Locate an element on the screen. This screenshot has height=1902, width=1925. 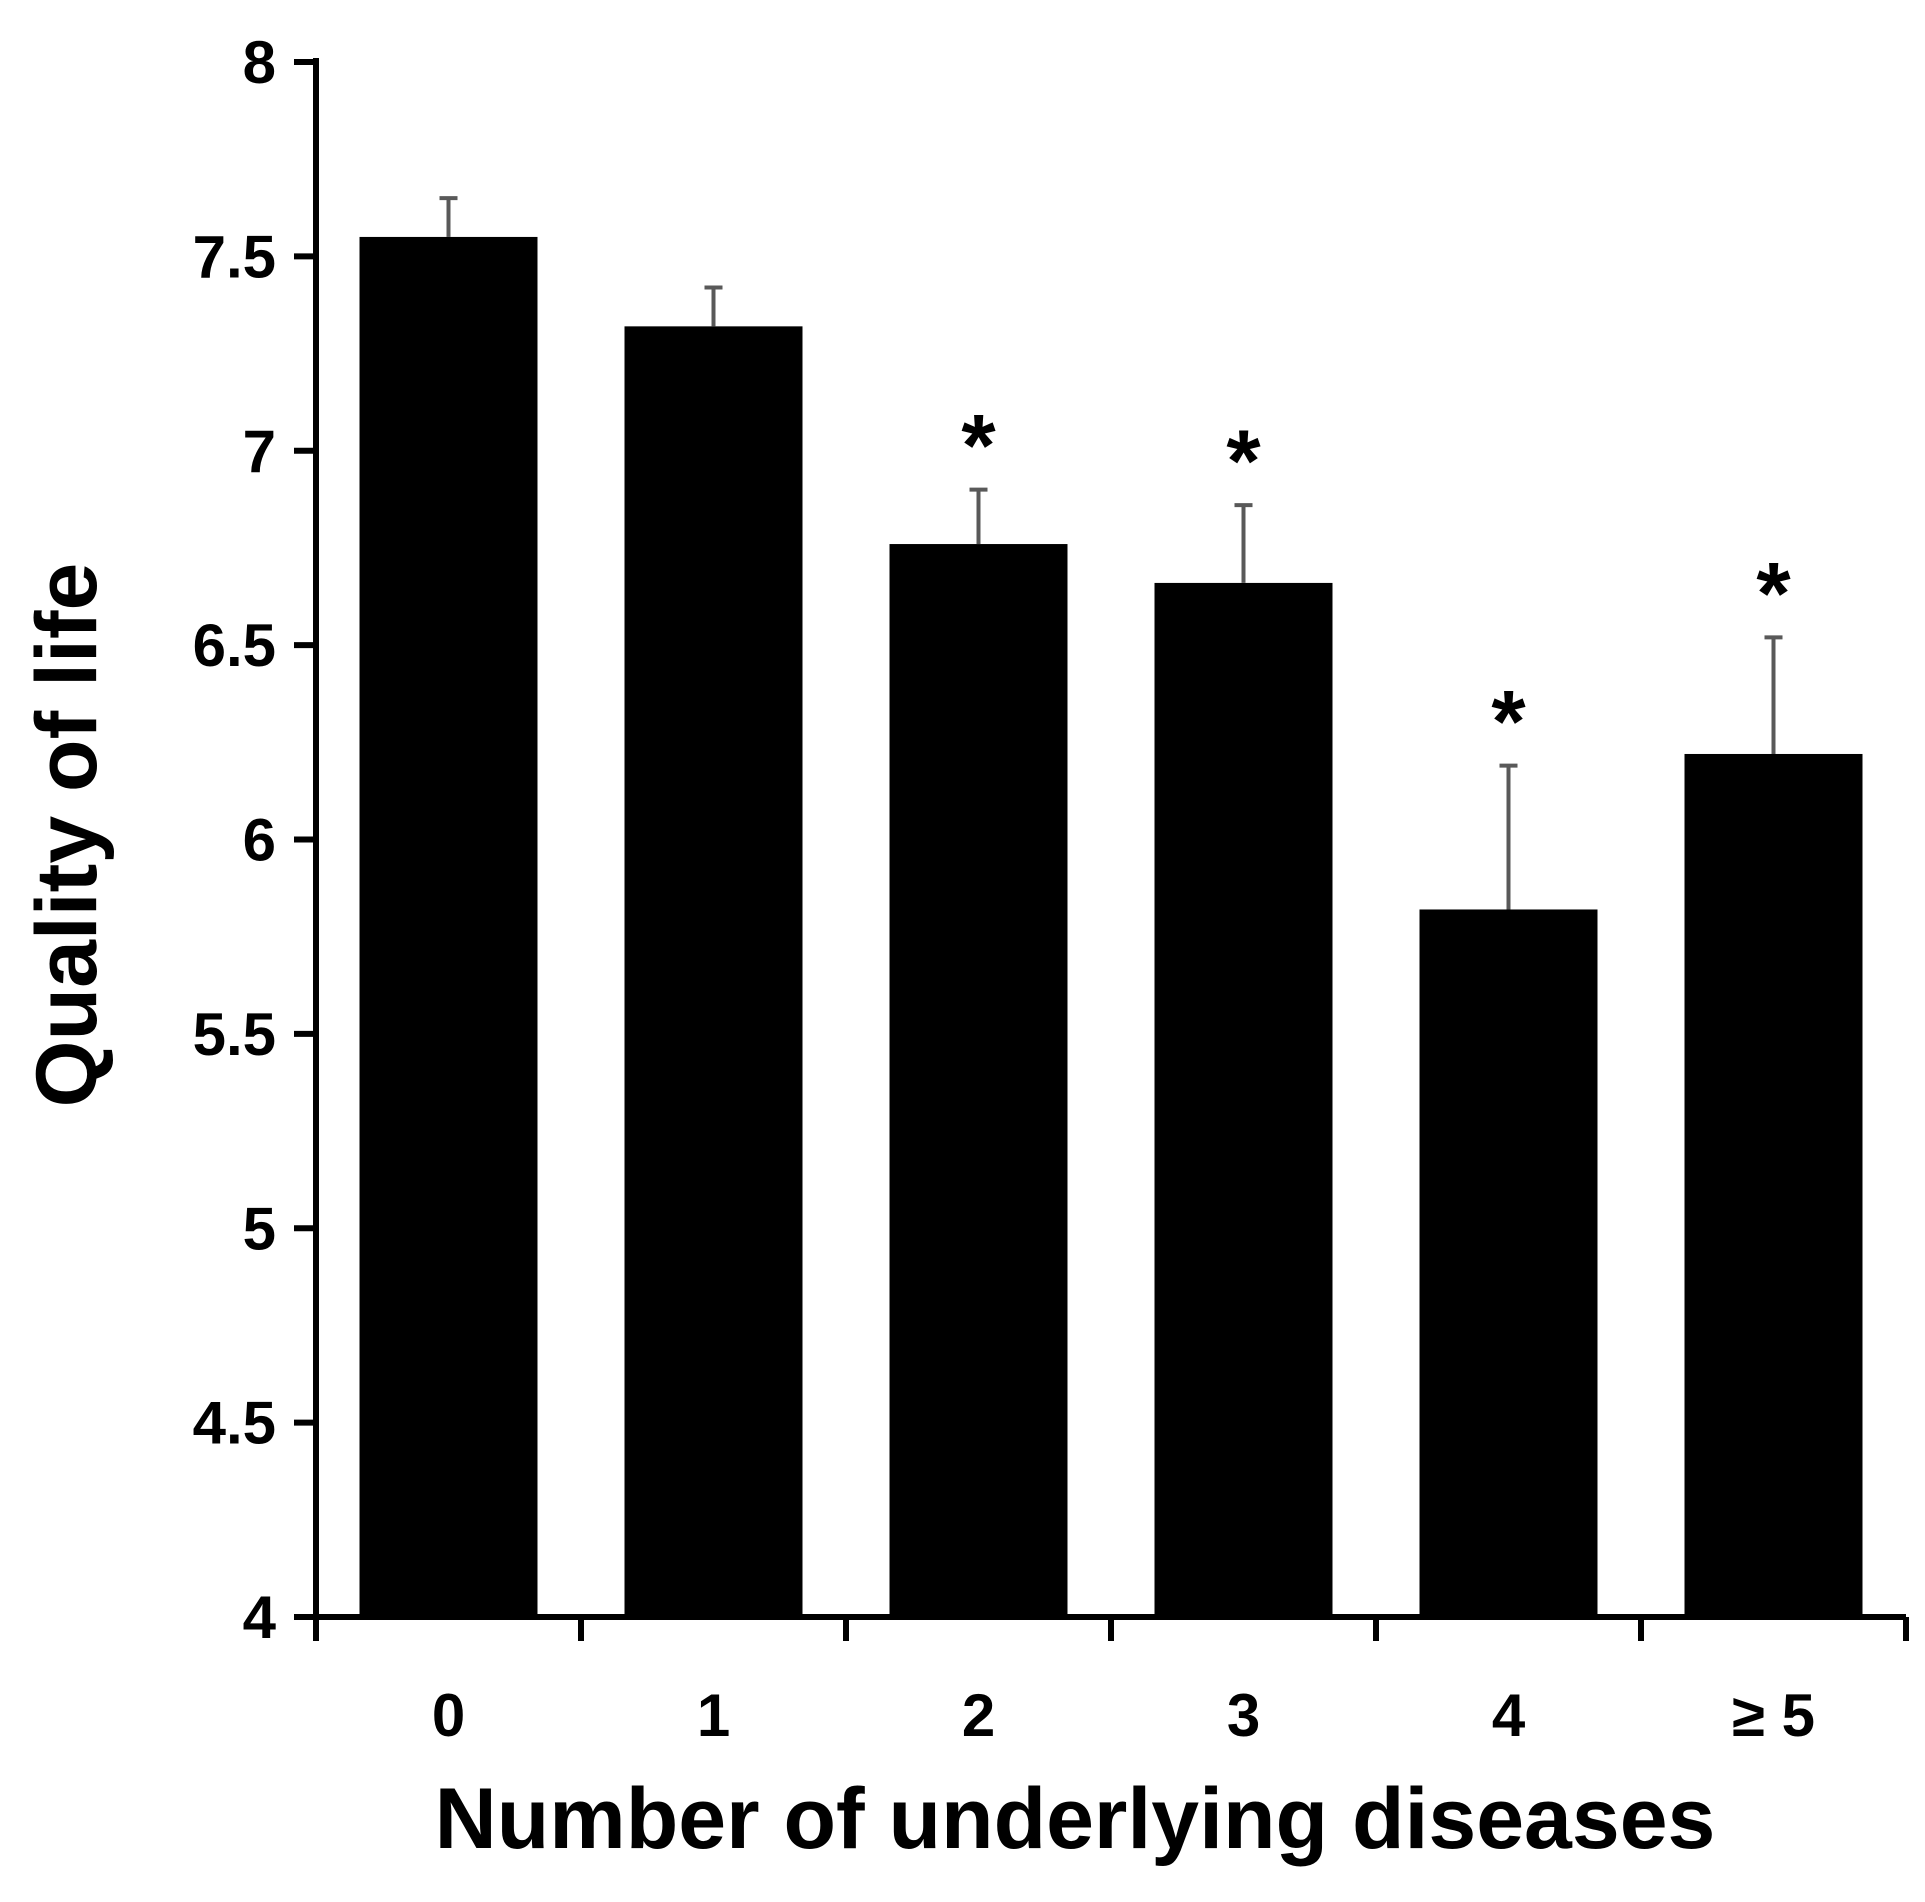
x-tick-label: 3 is located at coordinates (1243, 1715).